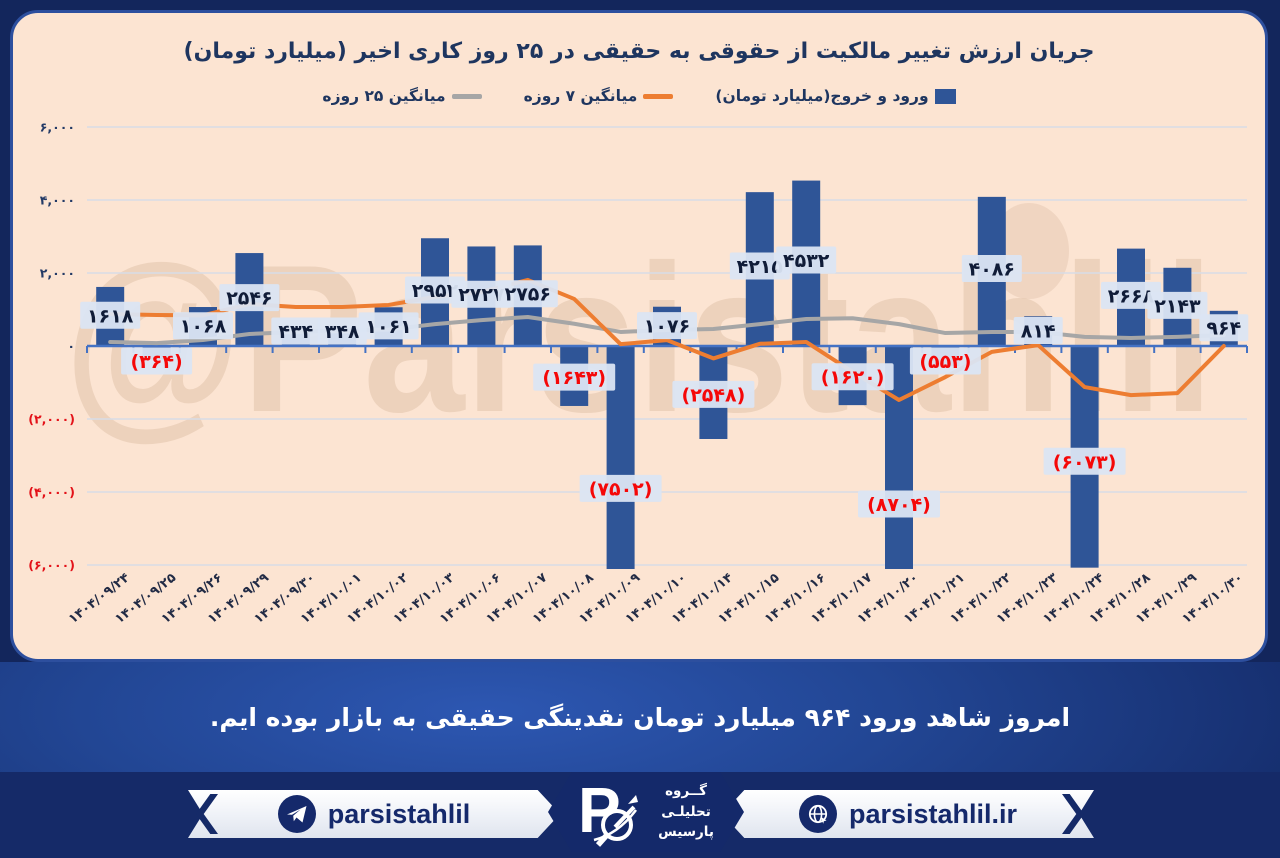  What do you see at coordinates (296, 814) in the screenshot?
I see `telegram-icon` at bounding box center [296, 814].